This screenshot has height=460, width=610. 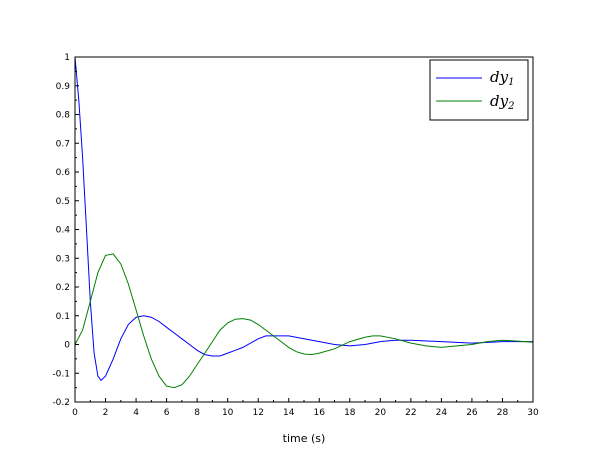 What do you see at coordinates (289, 413) in the screenshot?
I see `x-tick-label: 14` at bounding box center [289, 413].